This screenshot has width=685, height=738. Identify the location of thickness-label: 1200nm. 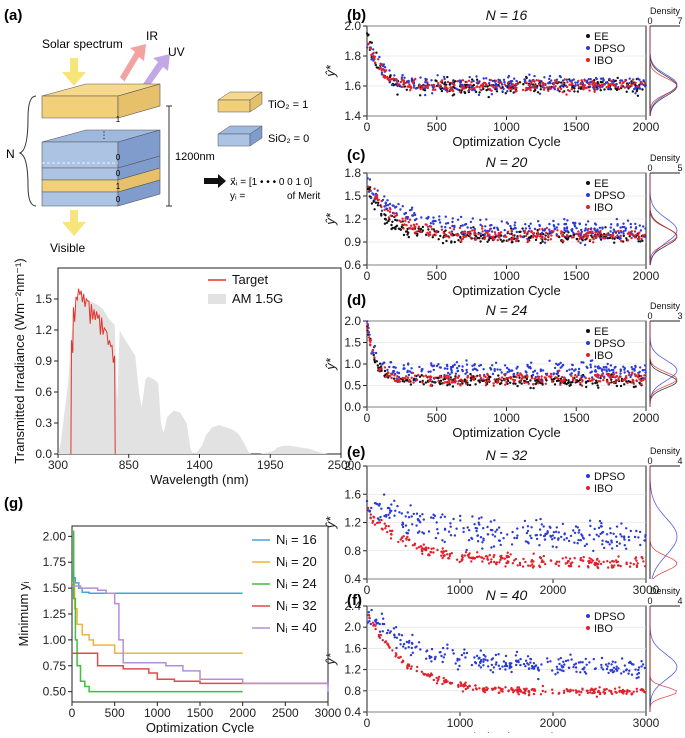
(195, 157).